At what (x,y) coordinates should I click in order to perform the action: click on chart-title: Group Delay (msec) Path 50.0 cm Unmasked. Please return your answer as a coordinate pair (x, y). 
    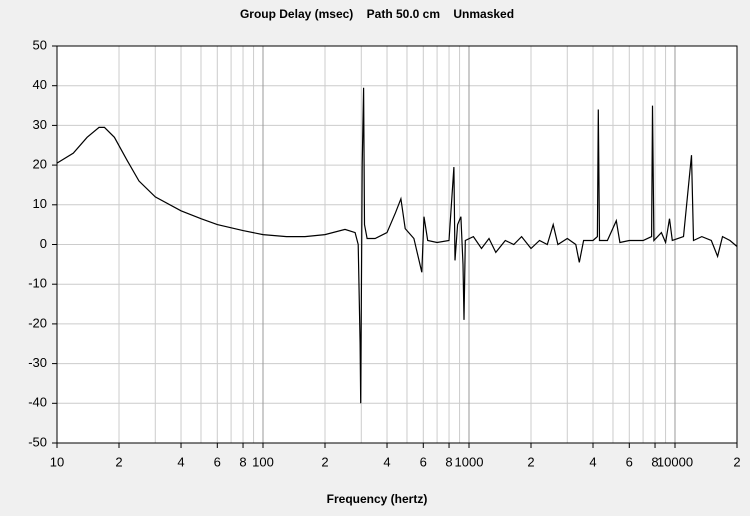
    Looking at the image, I should click on (377, 14).